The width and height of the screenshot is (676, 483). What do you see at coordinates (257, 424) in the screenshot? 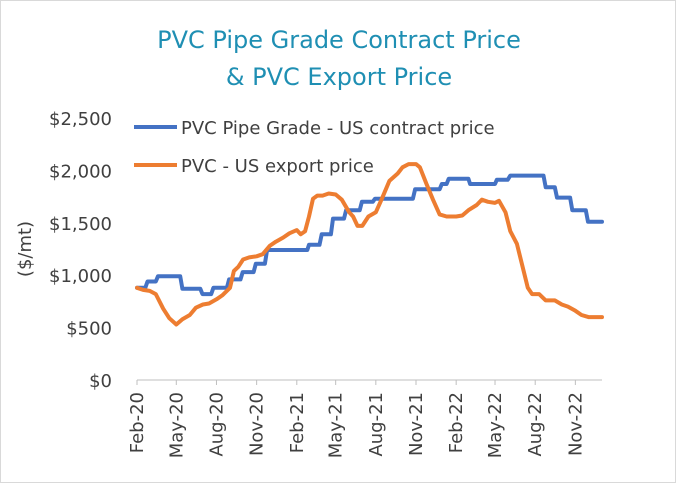
I see `x-tick-label: Nov-20` at bounding box center [257, 424].